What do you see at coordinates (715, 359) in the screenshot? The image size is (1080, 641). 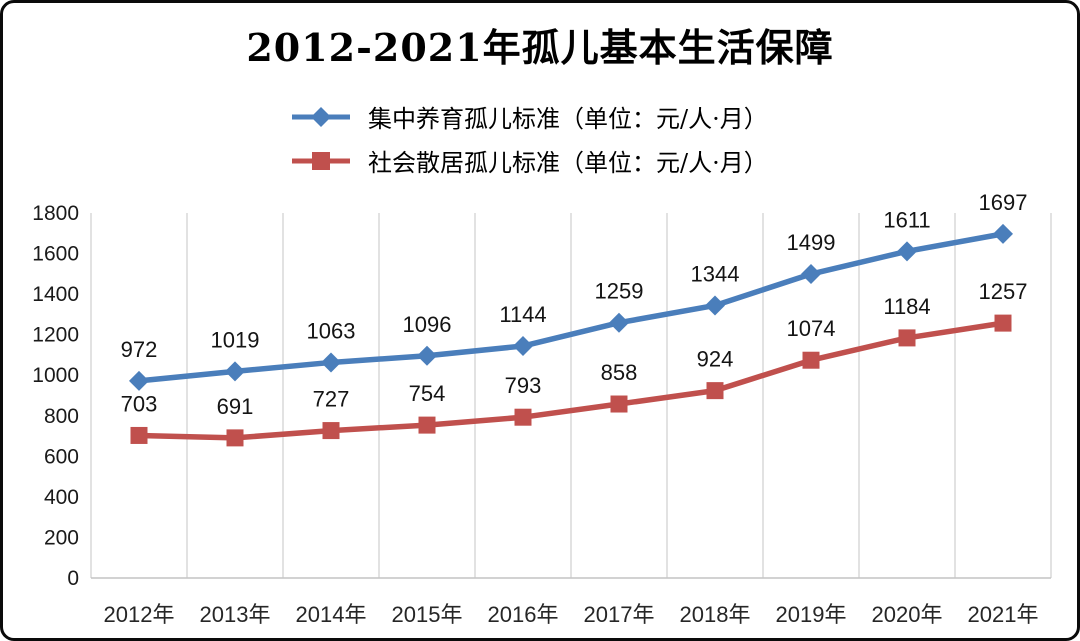 I see `data-label: 924` at bounding box center [715, 359].